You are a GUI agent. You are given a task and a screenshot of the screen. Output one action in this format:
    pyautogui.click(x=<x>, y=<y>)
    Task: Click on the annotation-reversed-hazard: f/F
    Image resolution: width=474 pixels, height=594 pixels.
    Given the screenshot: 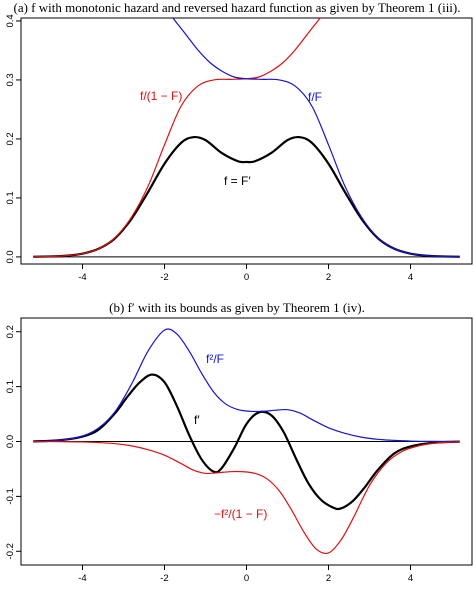 What is the action you would take?
    pyautogui.click(x=315, y=97)
    